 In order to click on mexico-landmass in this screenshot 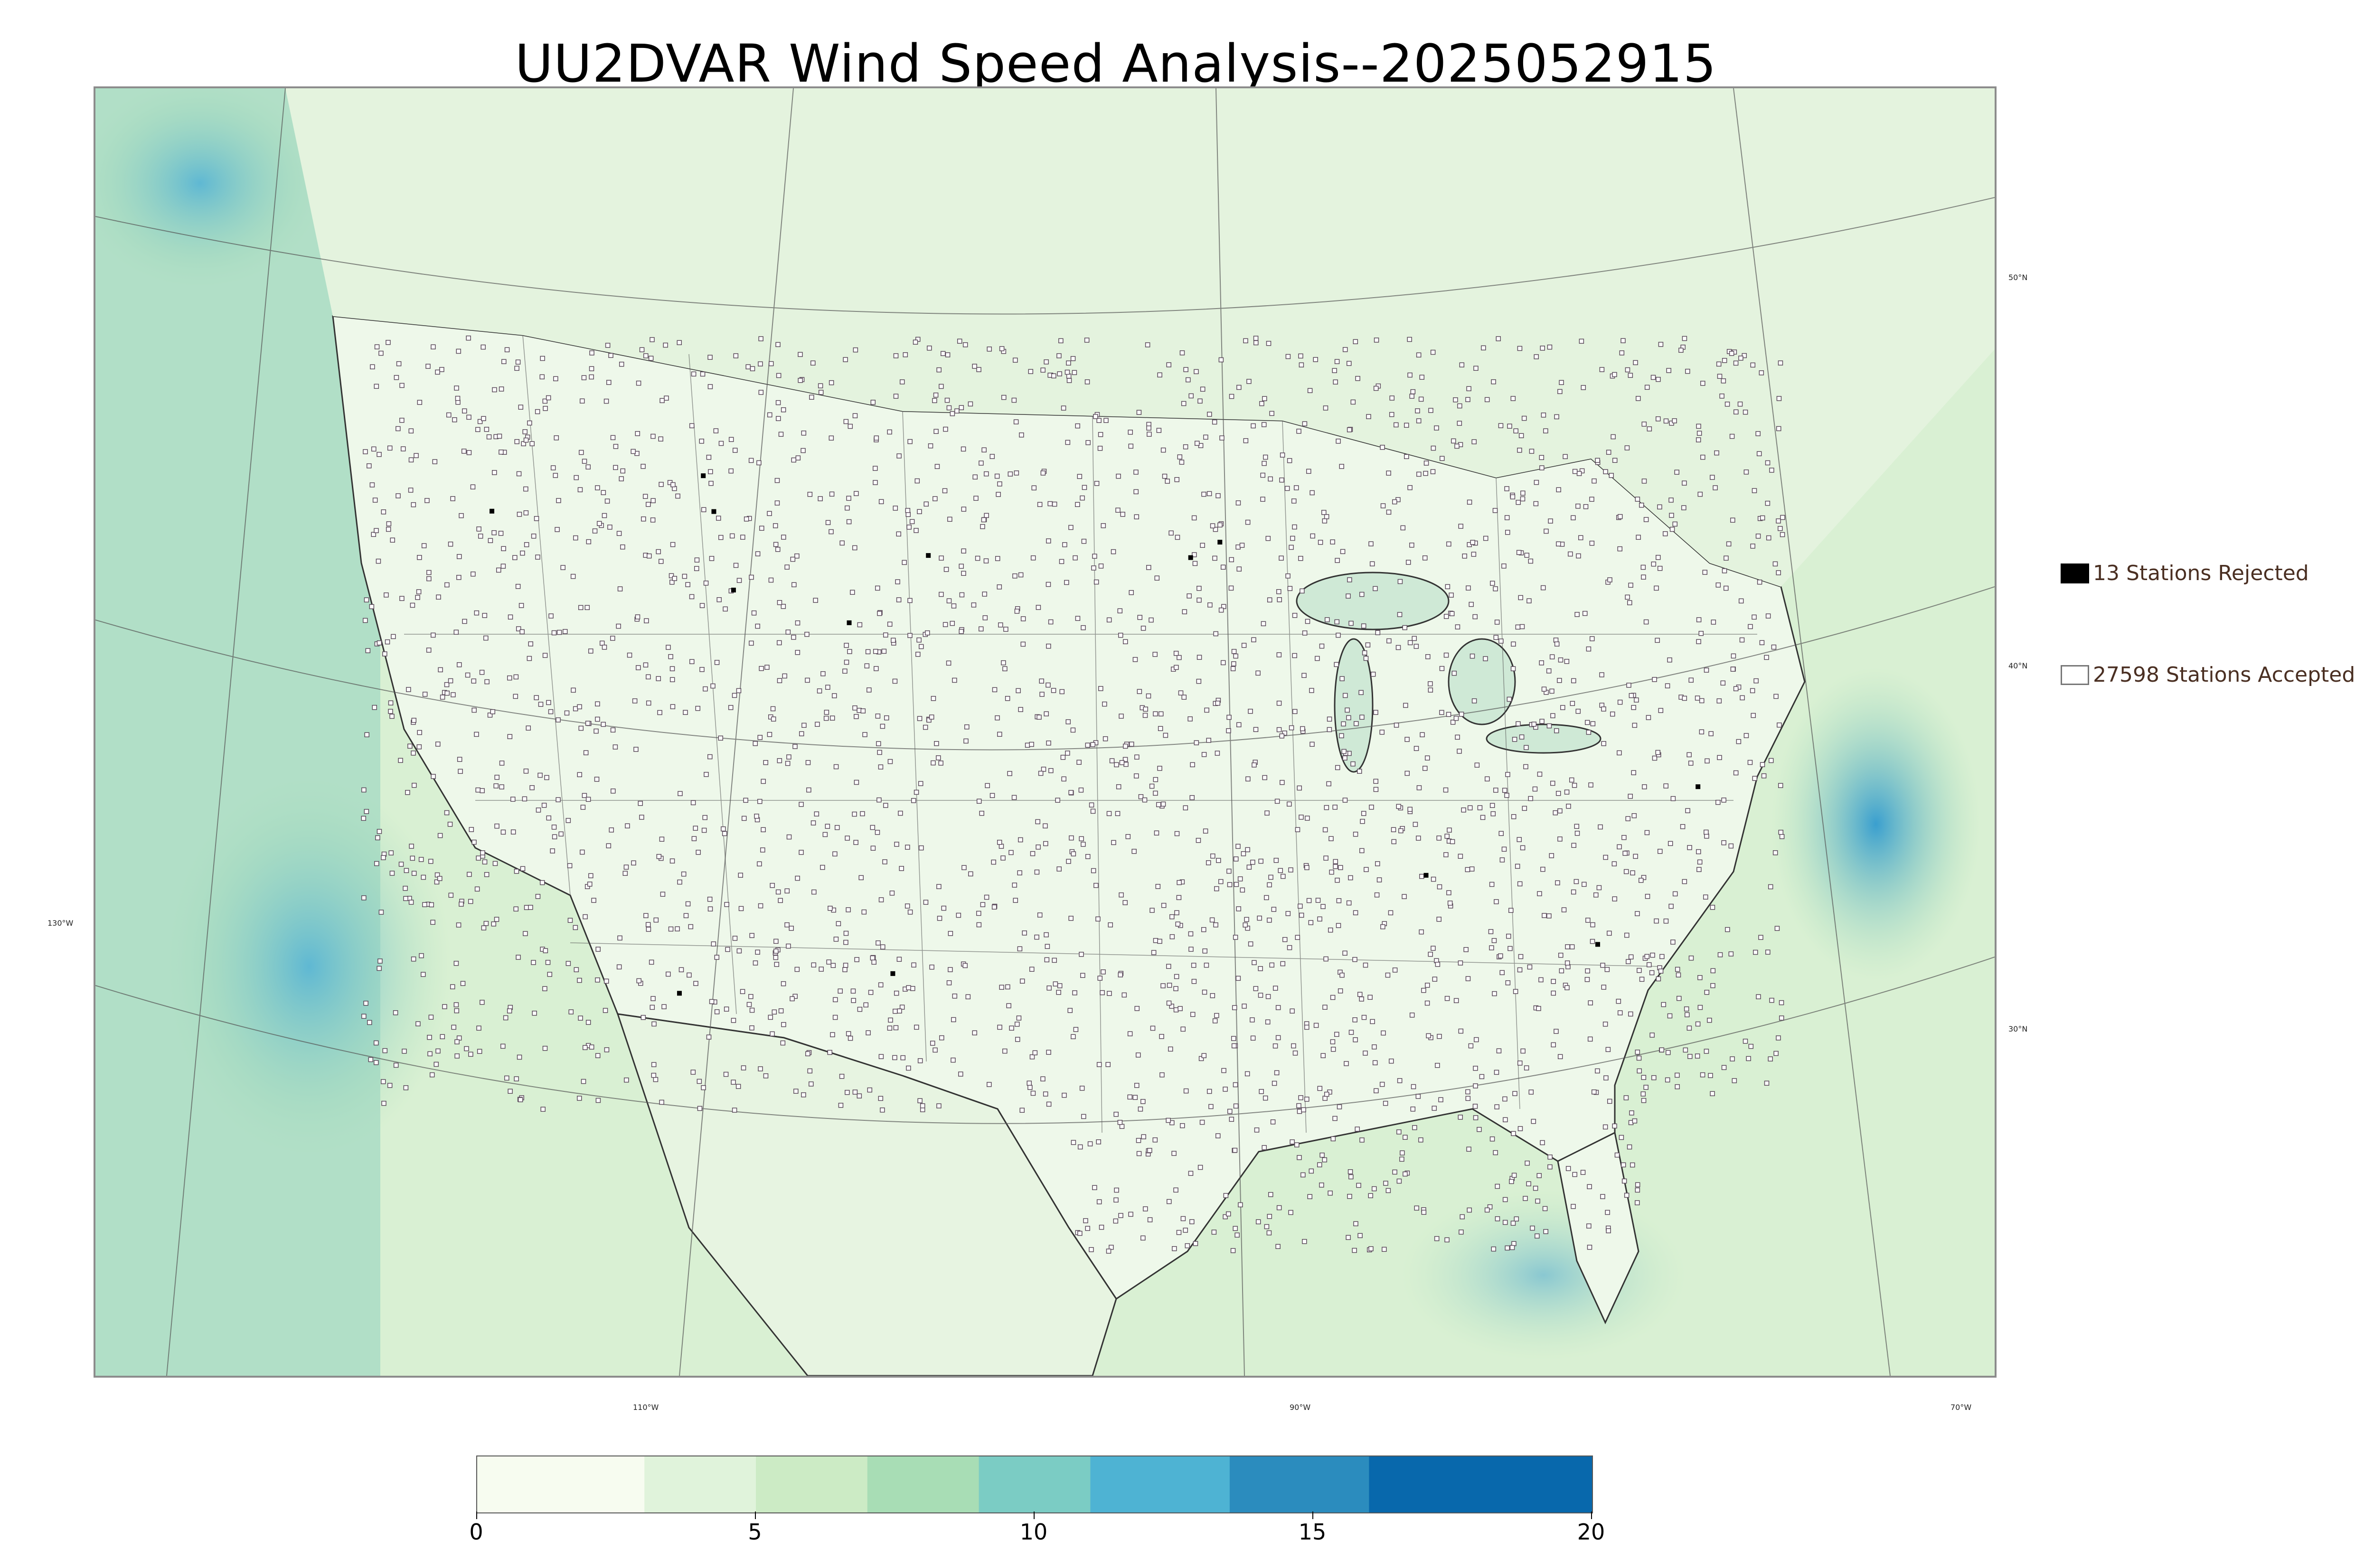, I will do `click(866, 1194)`.